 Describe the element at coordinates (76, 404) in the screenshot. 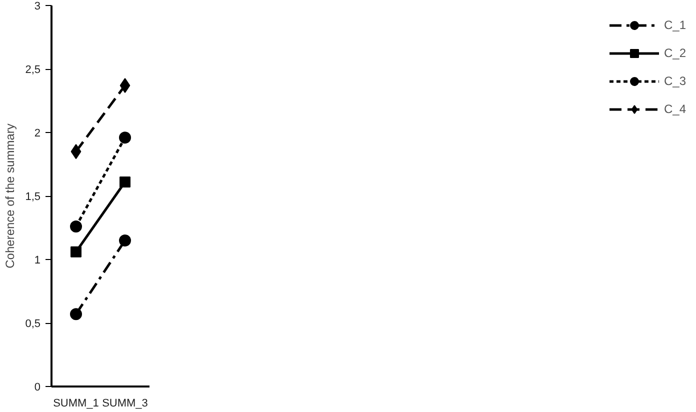

I see `x-tick-label: SUMM_1` at that location.